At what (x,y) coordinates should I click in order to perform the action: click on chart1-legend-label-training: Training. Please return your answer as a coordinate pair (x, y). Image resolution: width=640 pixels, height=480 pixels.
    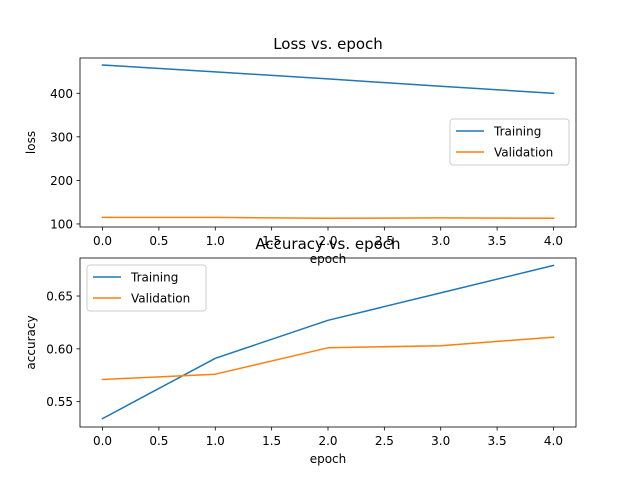
    Looking at the image, I should click on (517, 132).